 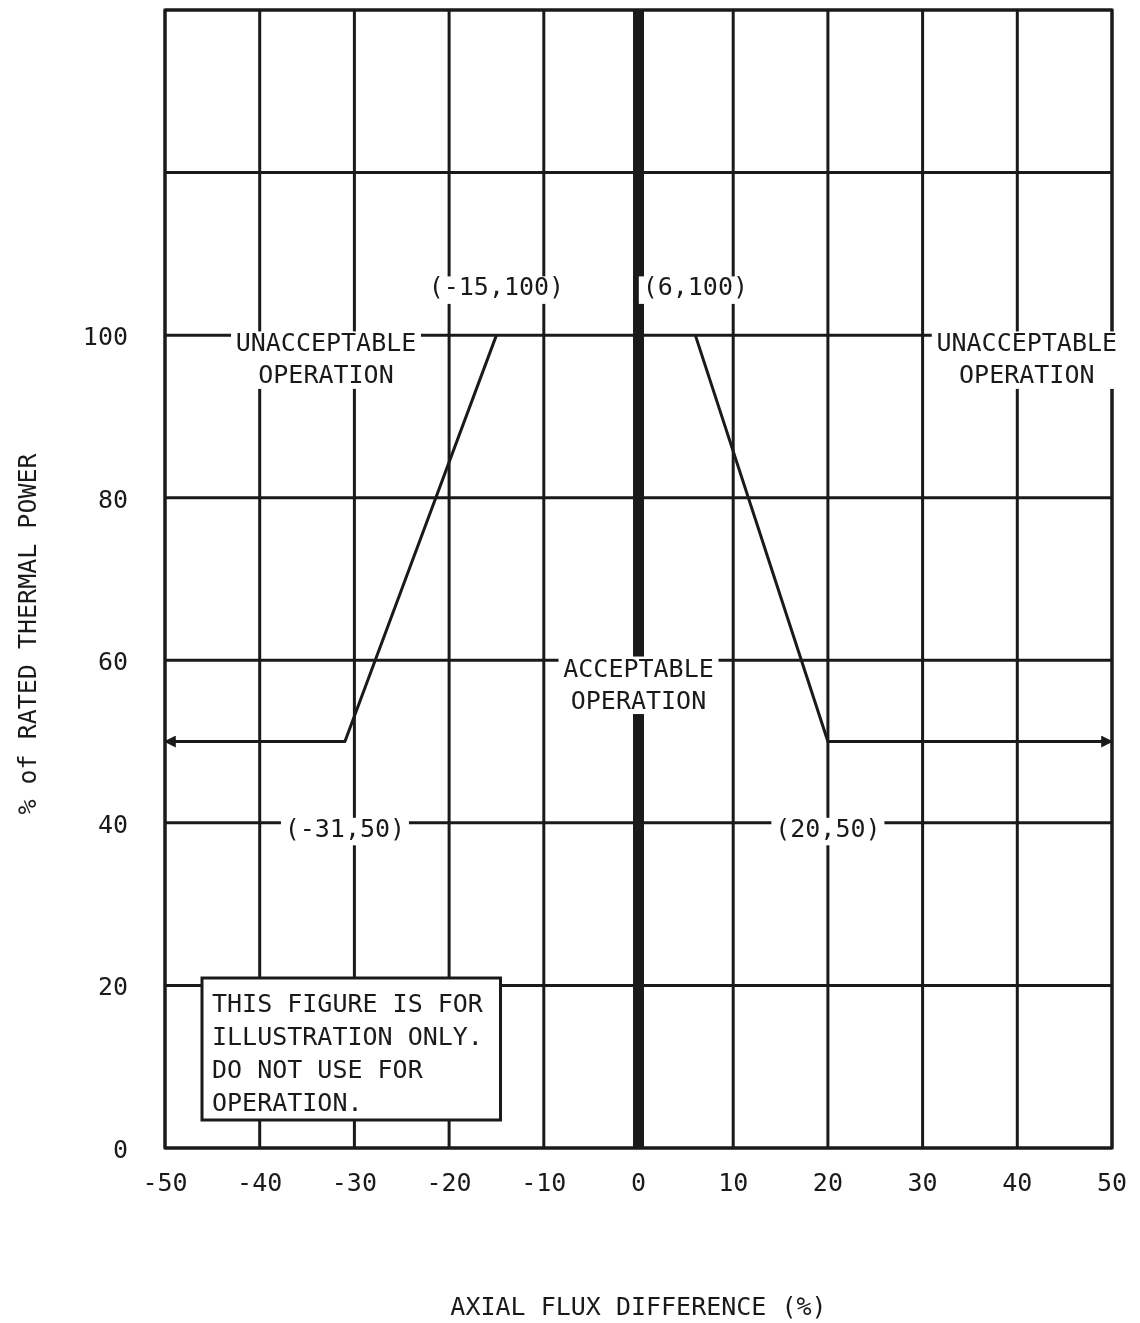 I want to click on x-tick-label: -40, so click(x=260, y=1182).